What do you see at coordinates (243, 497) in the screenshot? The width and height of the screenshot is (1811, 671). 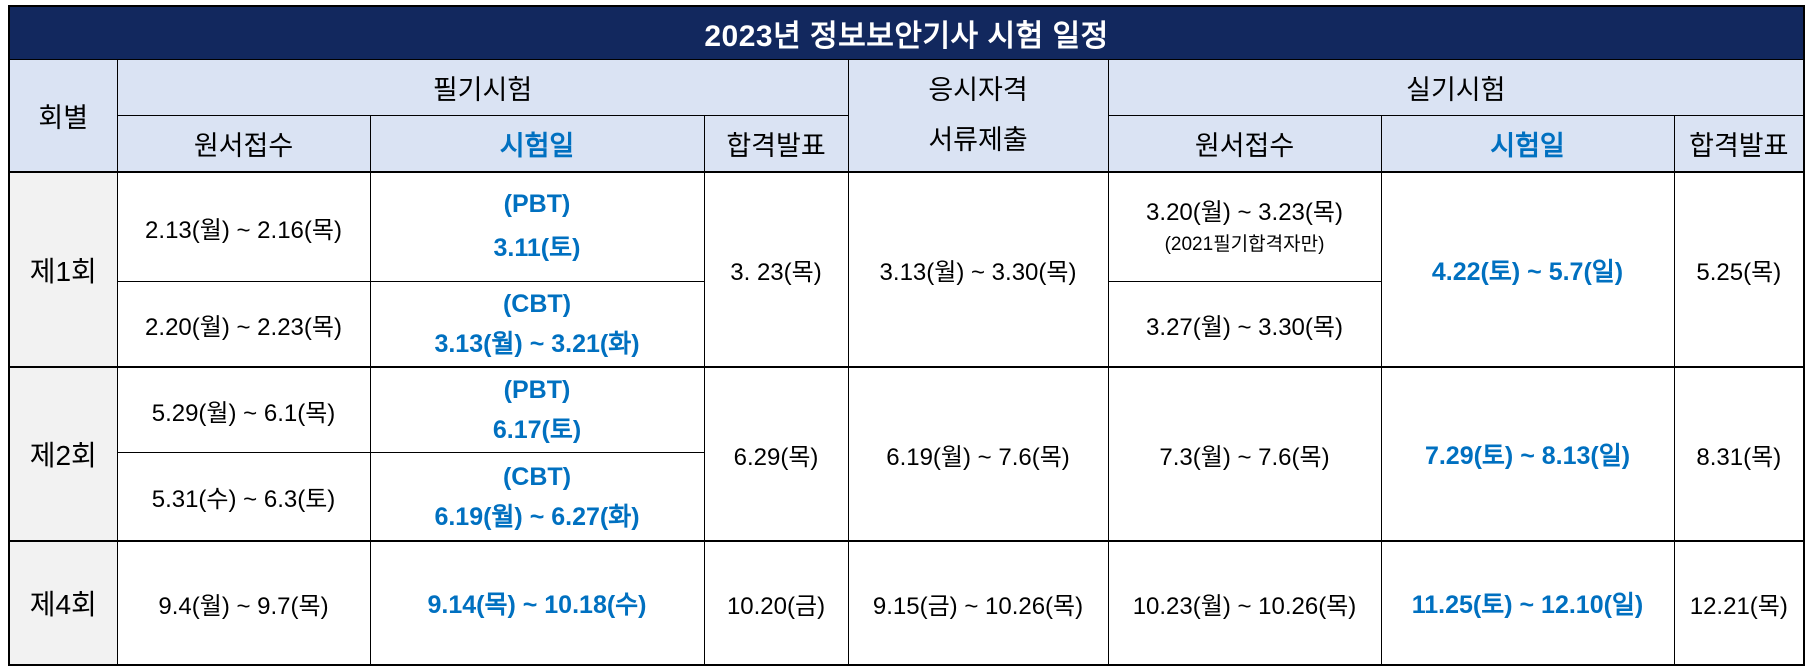 I see `round2-written-apply-2: 5.31(수) ~ 6.3(토)` at bounding box center [243, 497].